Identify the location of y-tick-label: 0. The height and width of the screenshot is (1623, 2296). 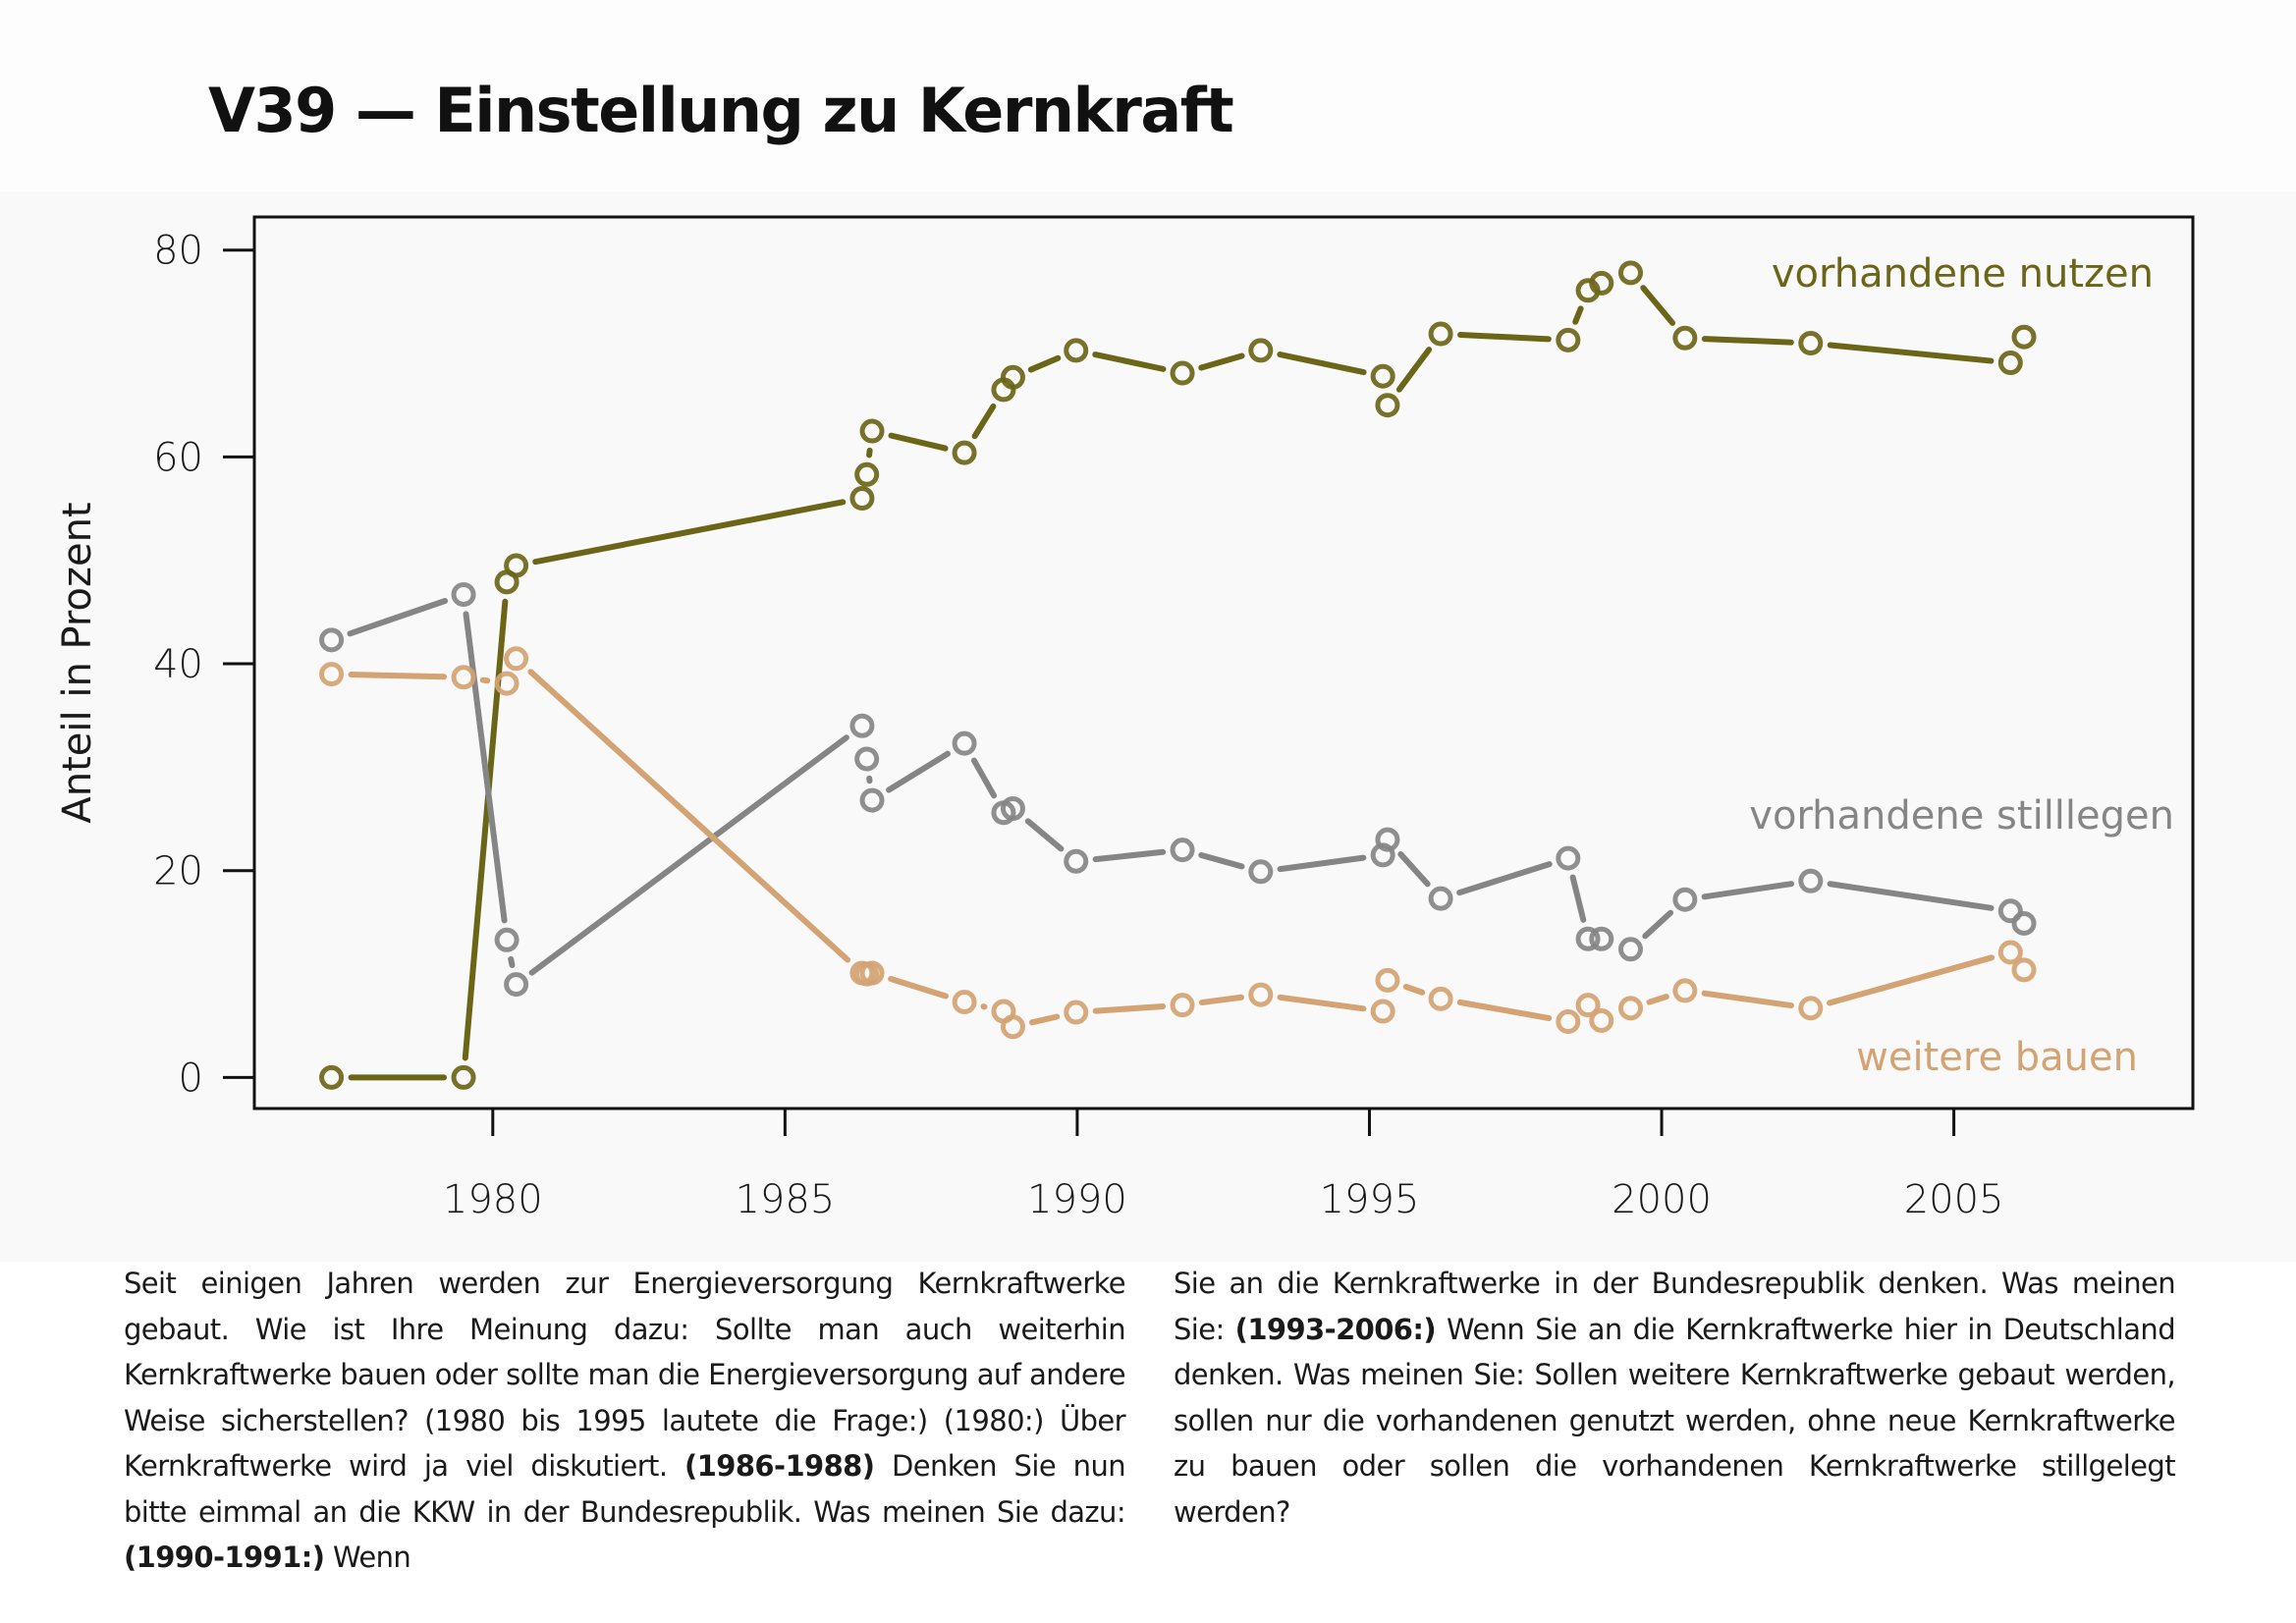
(191, 1078).